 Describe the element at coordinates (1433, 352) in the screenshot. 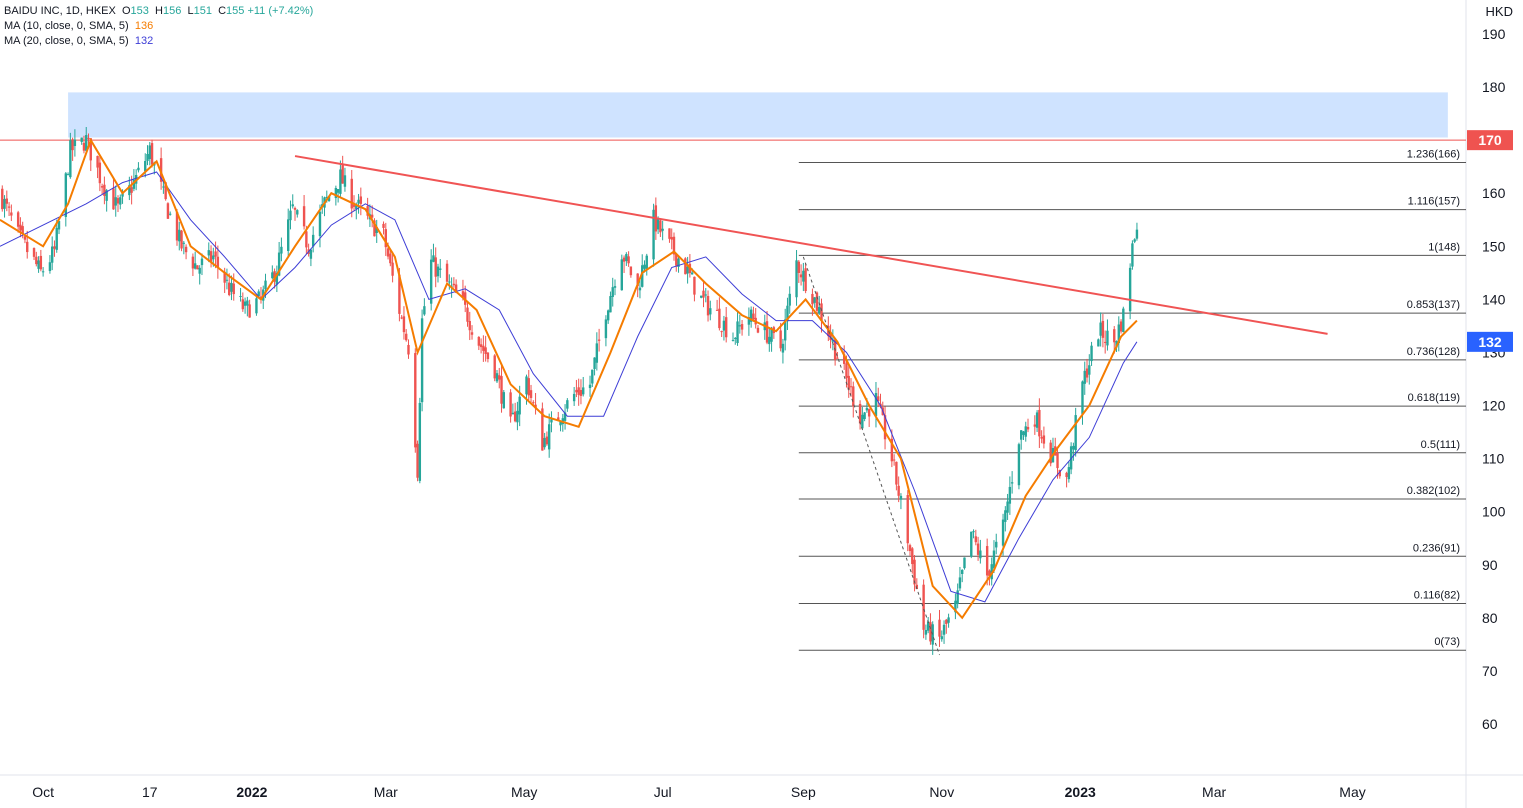

I see `fib-level-label-4: 0.736(128)` at that location.